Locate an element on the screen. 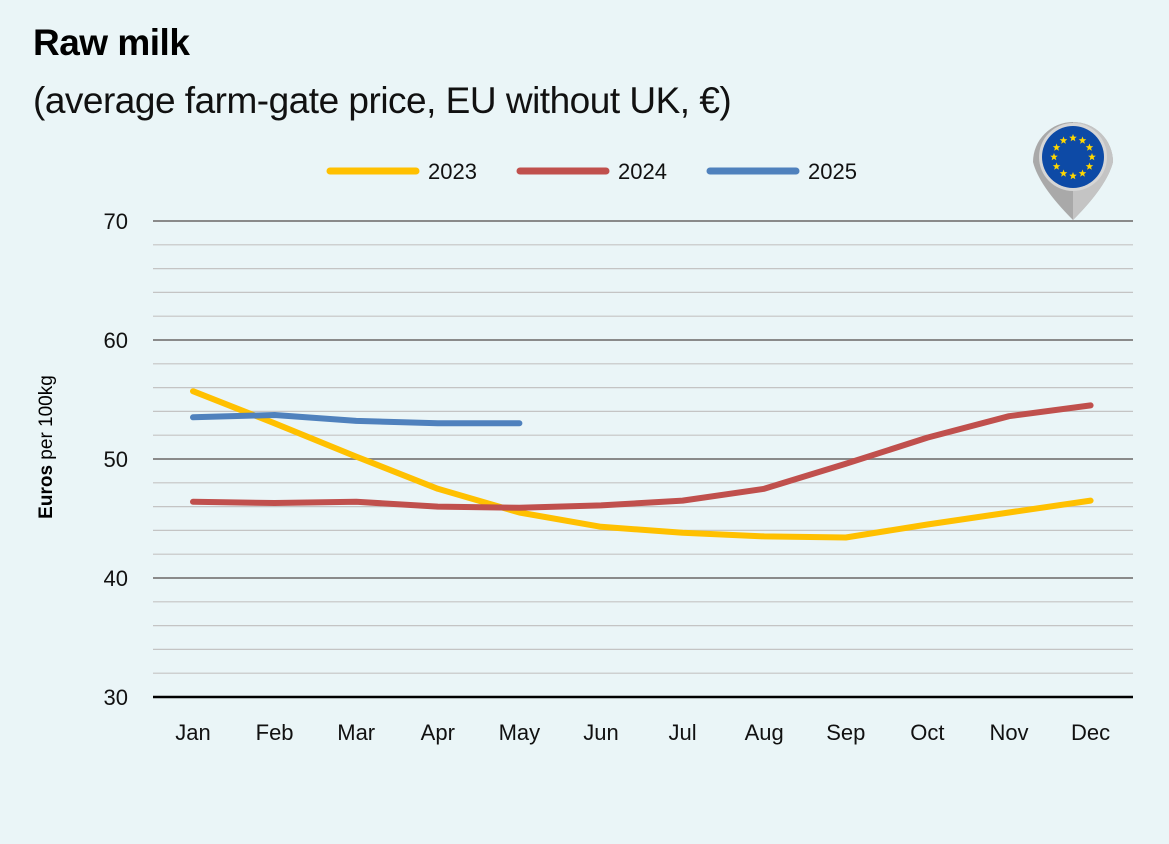 This screenshot has height=844, width=1169. legend: 2023 2024 2025 is located at coordinates (591, 171).